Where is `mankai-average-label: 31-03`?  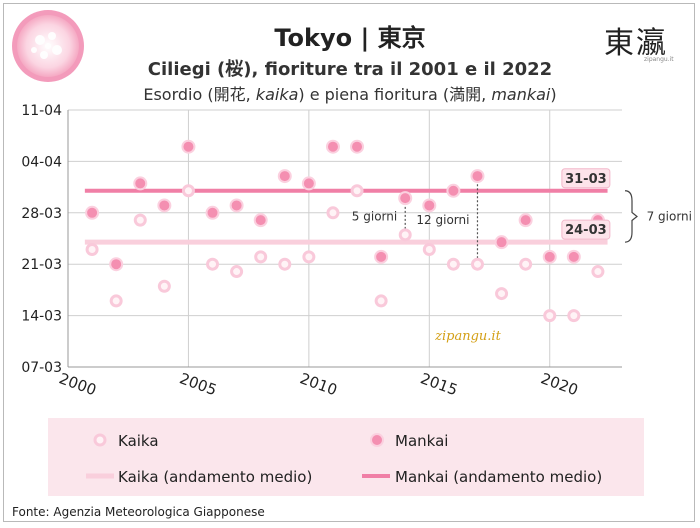 mankai-average-label: 31-03 is located at coordinates (586, 179).